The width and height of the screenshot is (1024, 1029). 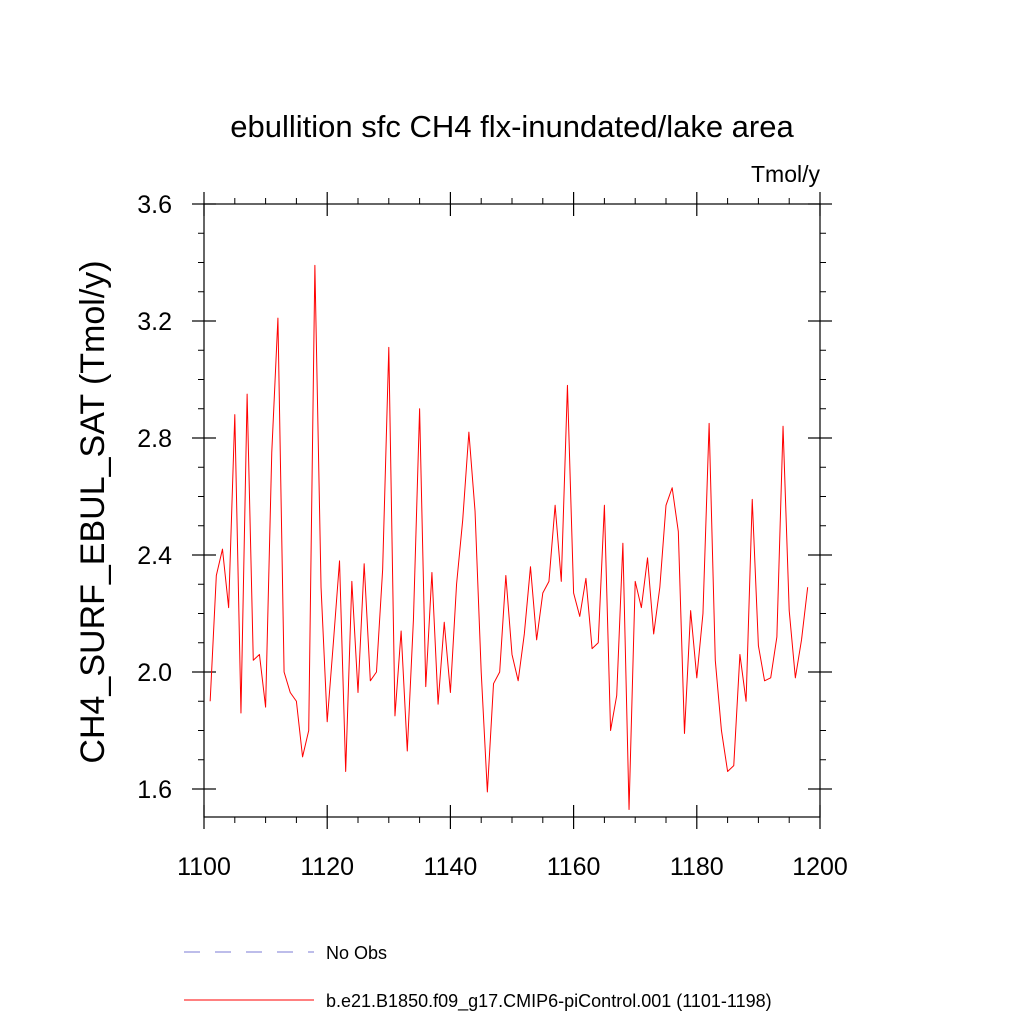 What do you see at coordinates (93, 511) in the screenshot?
I see `y-axis-label: CH4_SURF_EBUL_SAT (Tmol/y)` at bounding box center [93, 511].